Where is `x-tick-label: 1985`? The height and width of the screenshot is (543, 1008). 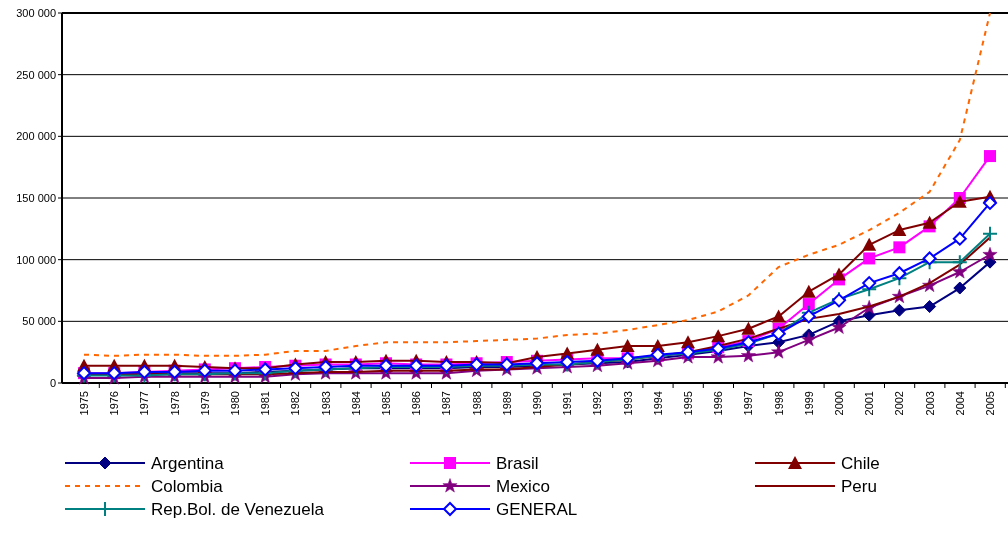
x-tick-label: 1985 is located at coordinates (386, 403).